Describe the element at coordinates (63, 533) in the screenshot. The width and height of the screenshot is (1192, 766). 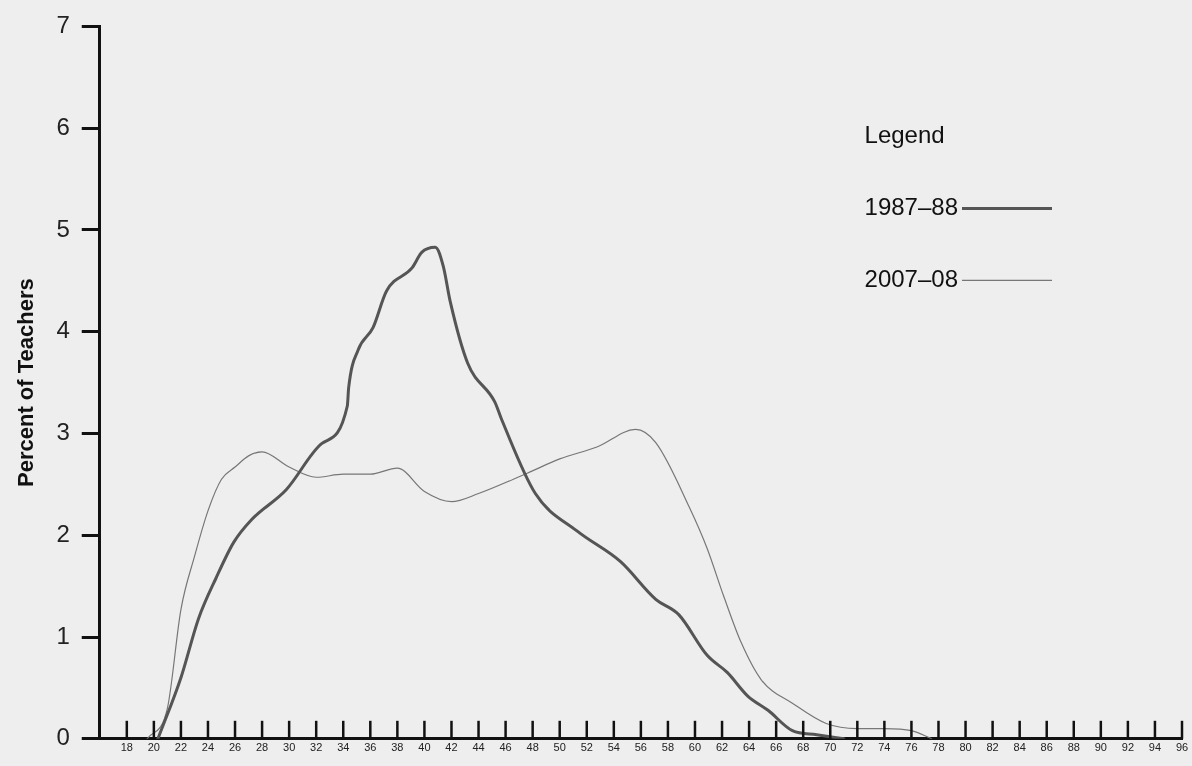
I see `y-tick-label: 2` at that location.